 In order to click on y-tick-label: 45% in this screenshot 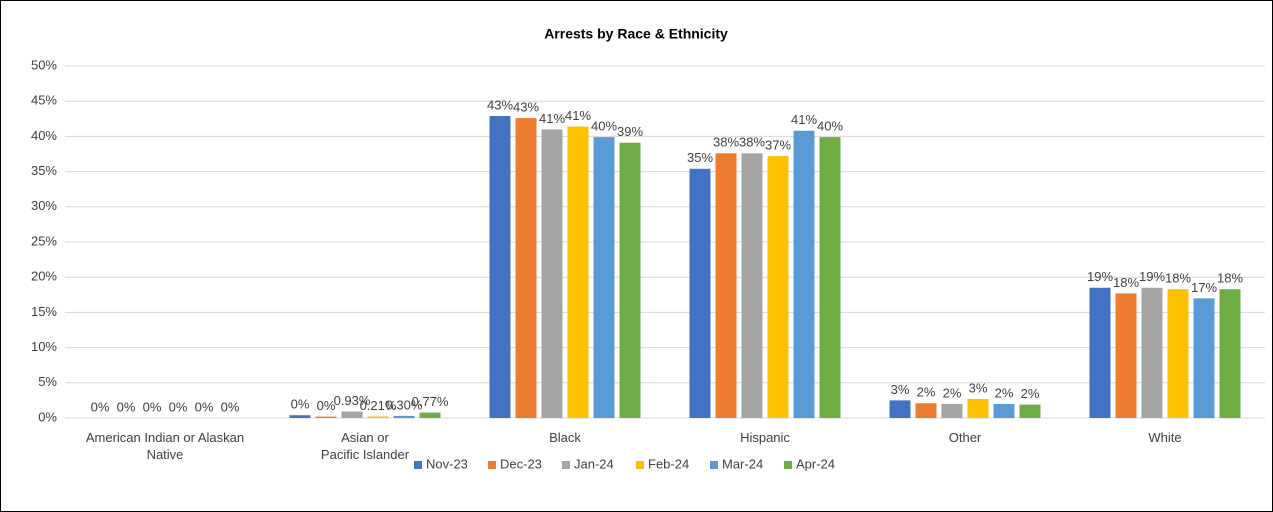, I will do `click(44, 100)`.